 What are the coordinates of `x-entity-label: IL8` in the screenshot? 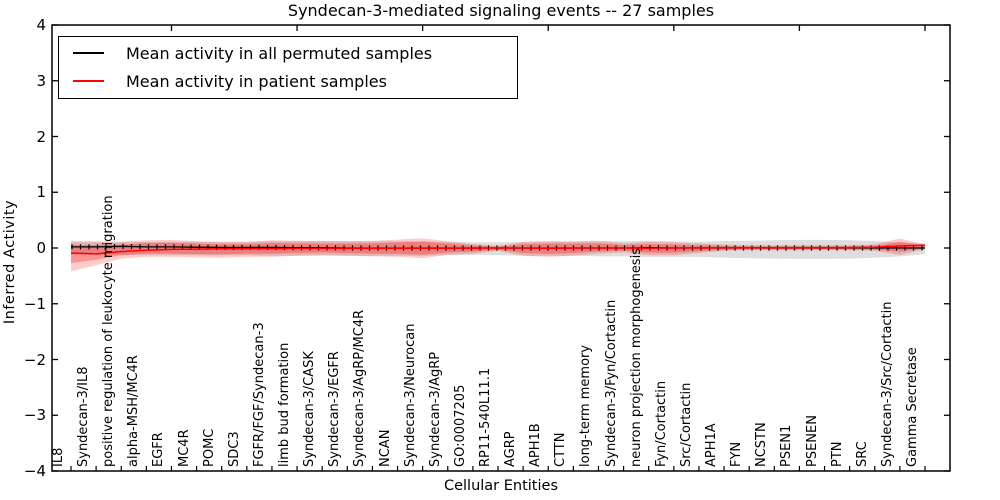 It's located at (58, 457).